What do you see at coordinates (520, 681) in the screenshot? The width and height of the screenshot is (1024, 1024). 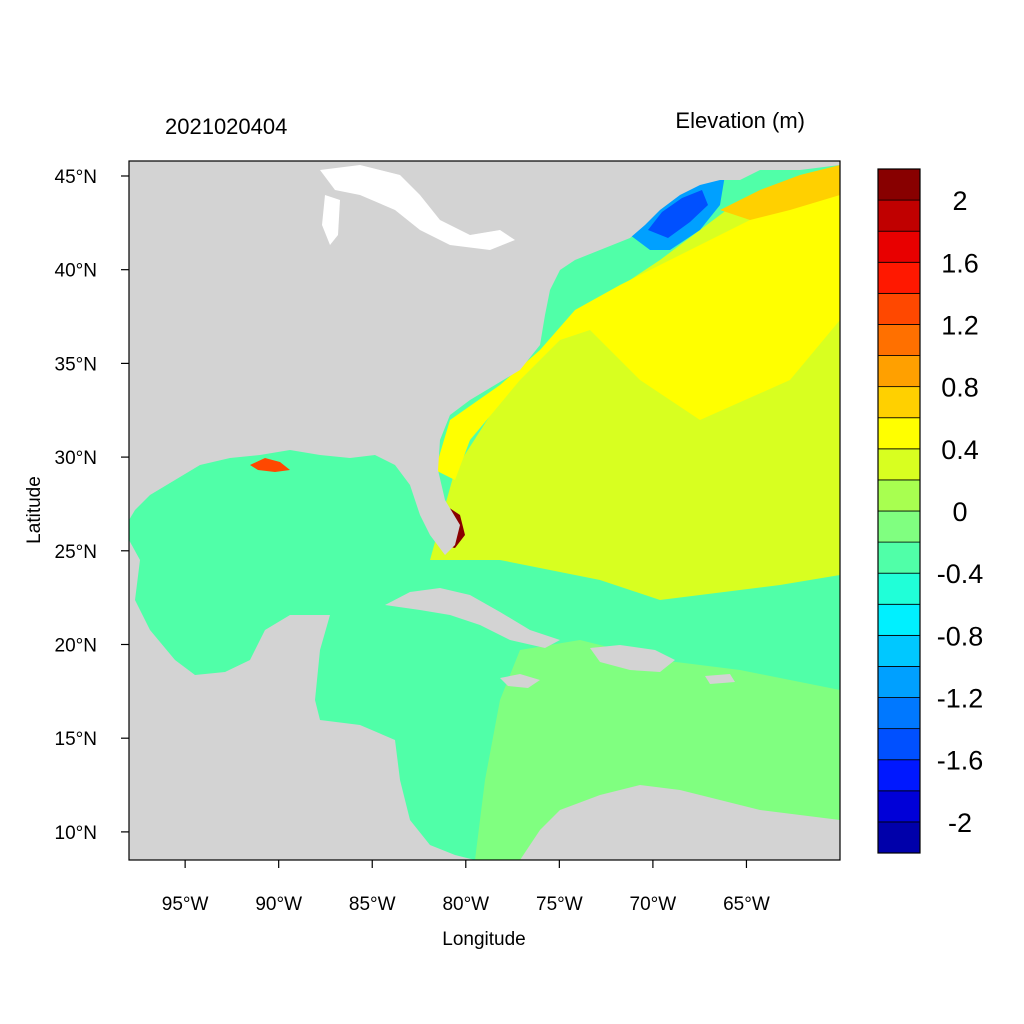 I see `land-jamaica` at bounding box center [520, 681].